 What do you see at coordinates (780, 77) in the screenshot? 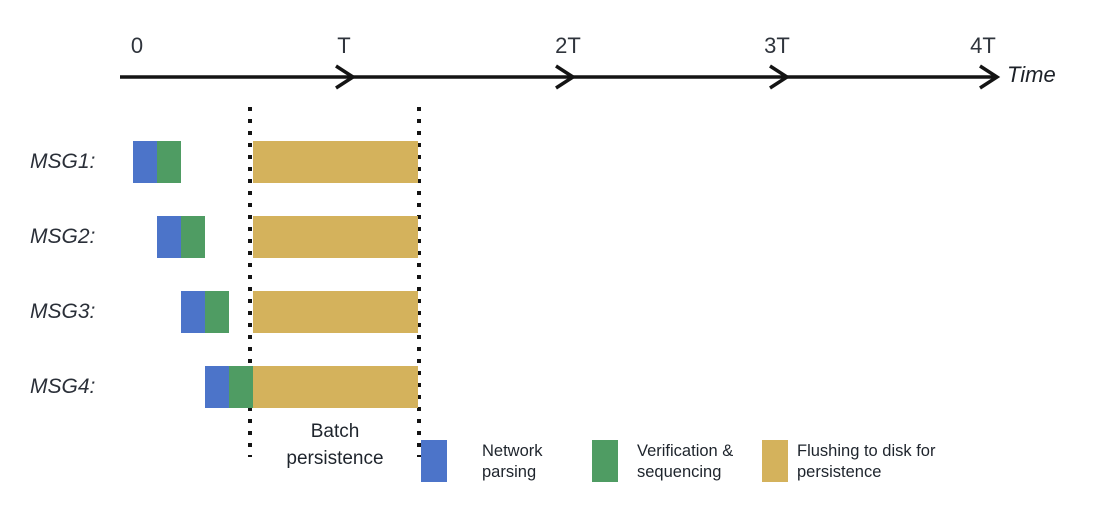
I see `axis-arrowhead-3t` at bounding box center [780, 77].